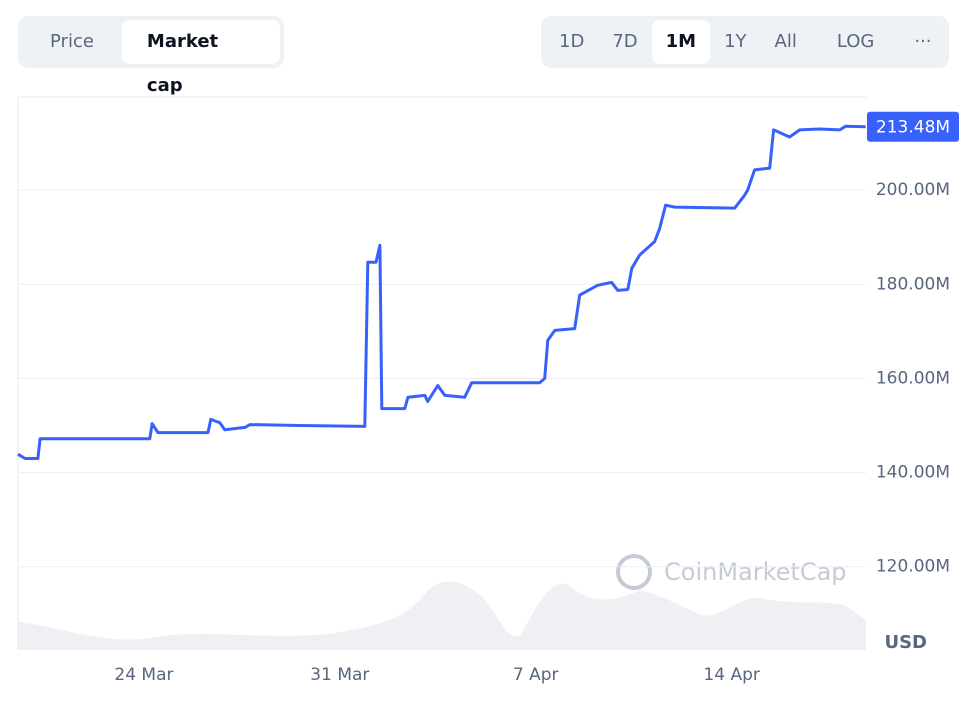 The width and height of the screenshot is (980, 719). Describe the element at coordinates (905, 642) in the screenshot. I see `currency-label: USD` at that location.